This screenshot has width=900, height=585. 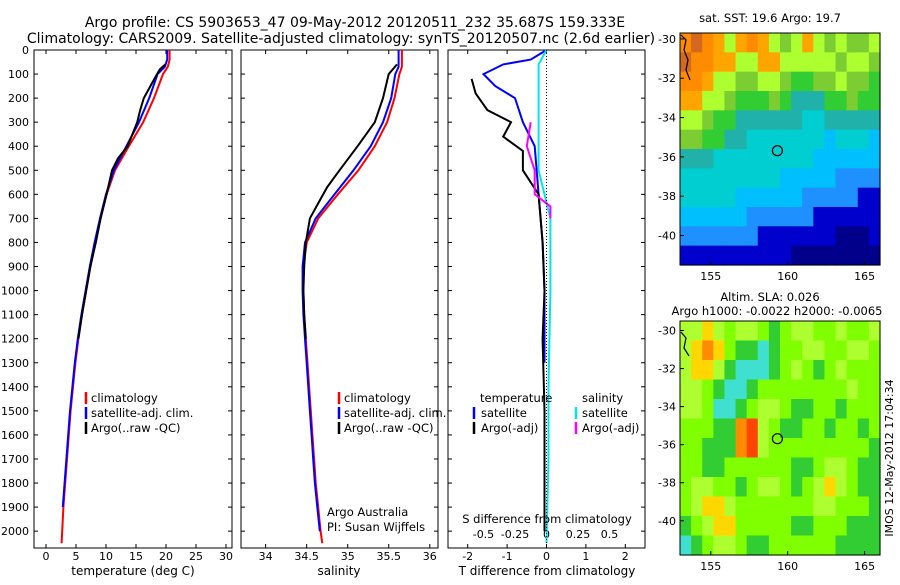 What do you see at coordinates (507, 556) in the screenshot?
I see `x-tick-label: -1` at bounding box center [507, 556].